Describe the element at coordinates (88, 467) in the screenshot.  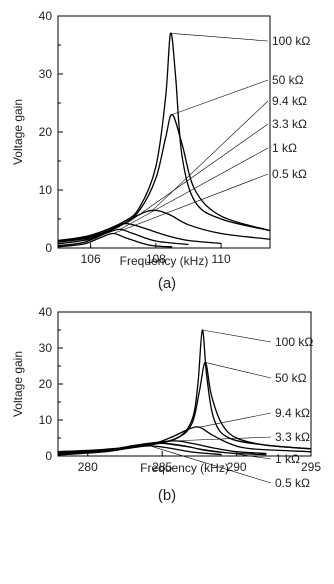
I see `x-tick-label: 280` at that location.